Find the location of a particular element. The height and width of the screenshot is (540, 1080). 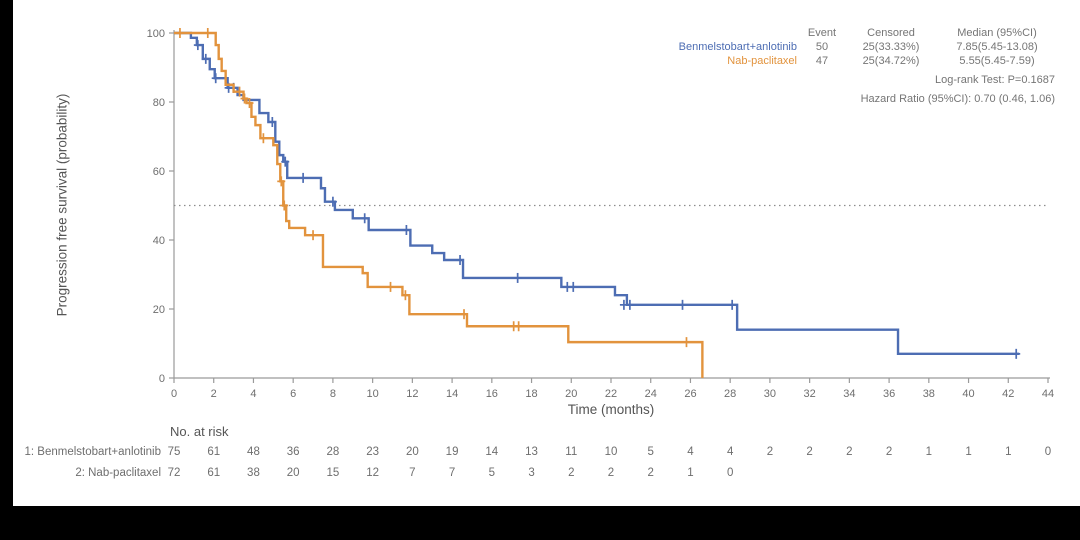

left-black-bar is located at coordinates (6, 253).